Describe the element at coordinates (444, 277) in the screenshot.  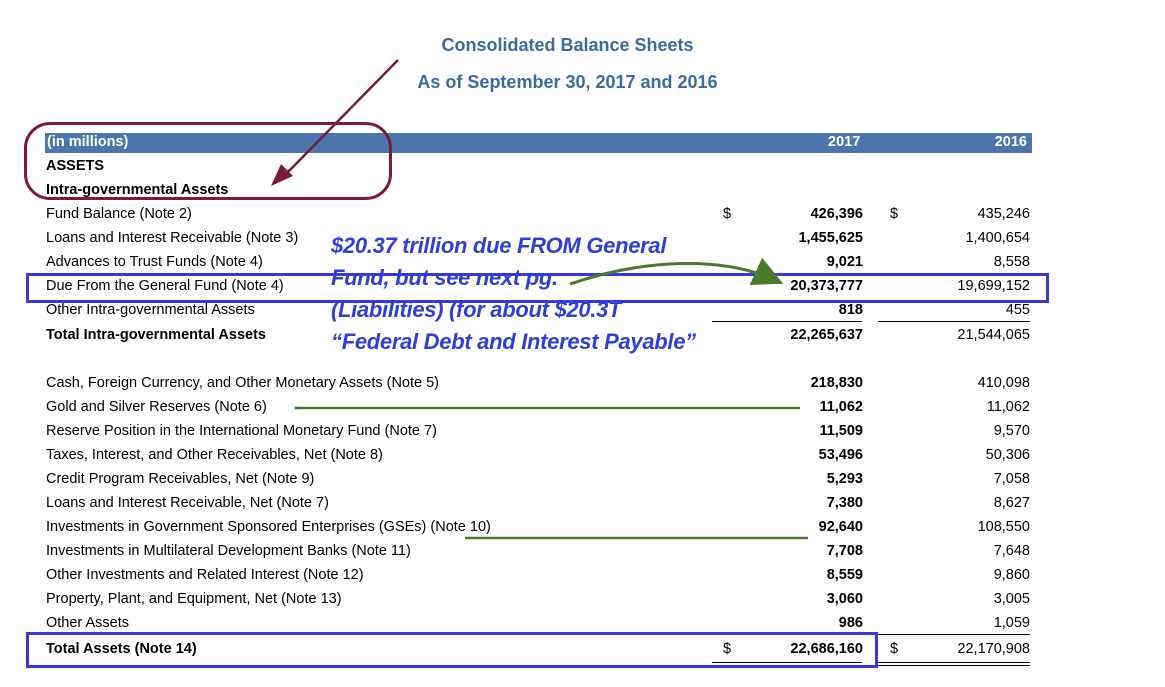
I see `annotation-line-2: Fund, but see next pg.` at that location.